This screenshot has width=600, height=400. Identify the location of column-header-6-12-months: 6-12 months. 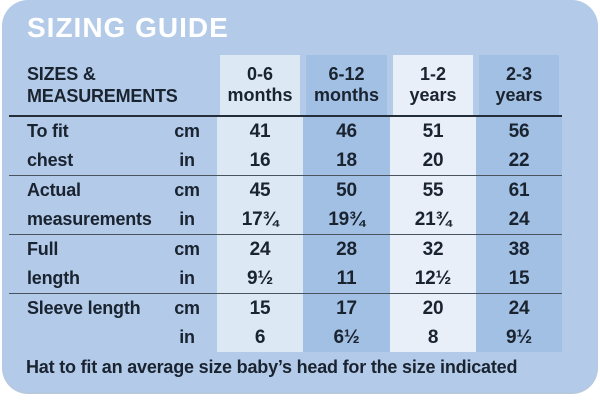
(346, 85).